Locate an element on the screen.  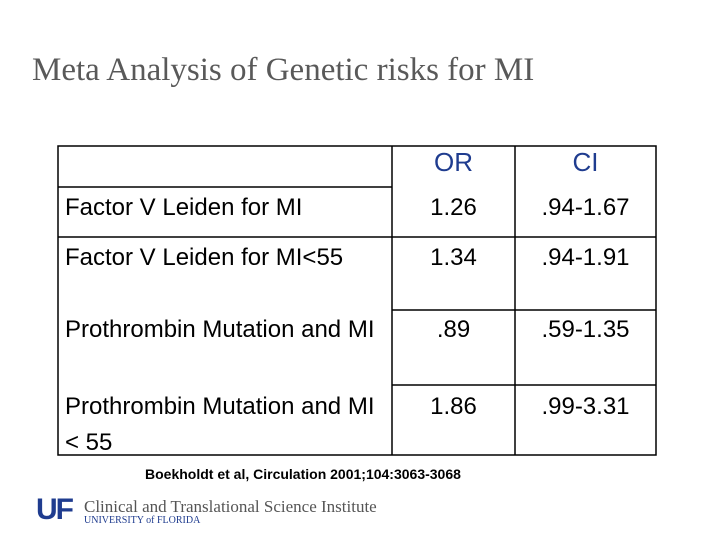
row-label: Prothrombin Mutation and MI < 55 is located at coordinates (220, 424).